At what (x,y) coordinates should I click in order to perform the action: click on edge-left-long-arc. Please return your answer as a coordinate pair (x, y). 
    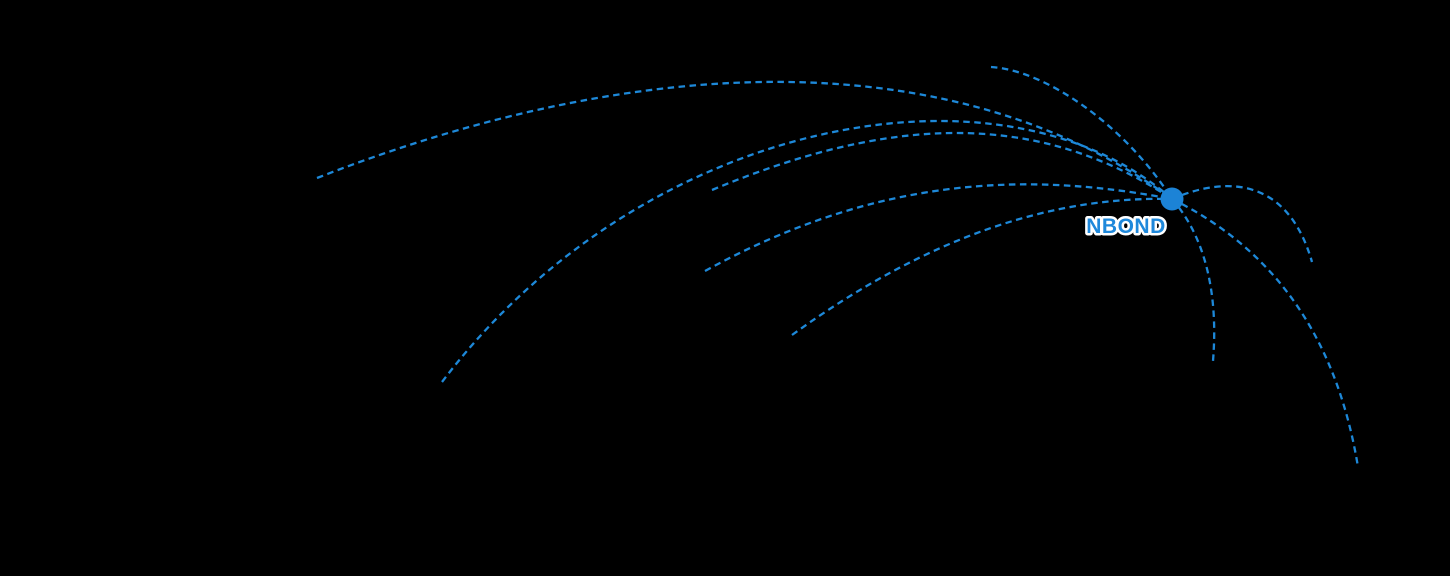
    Looking at the image, I should click on (744, 140).